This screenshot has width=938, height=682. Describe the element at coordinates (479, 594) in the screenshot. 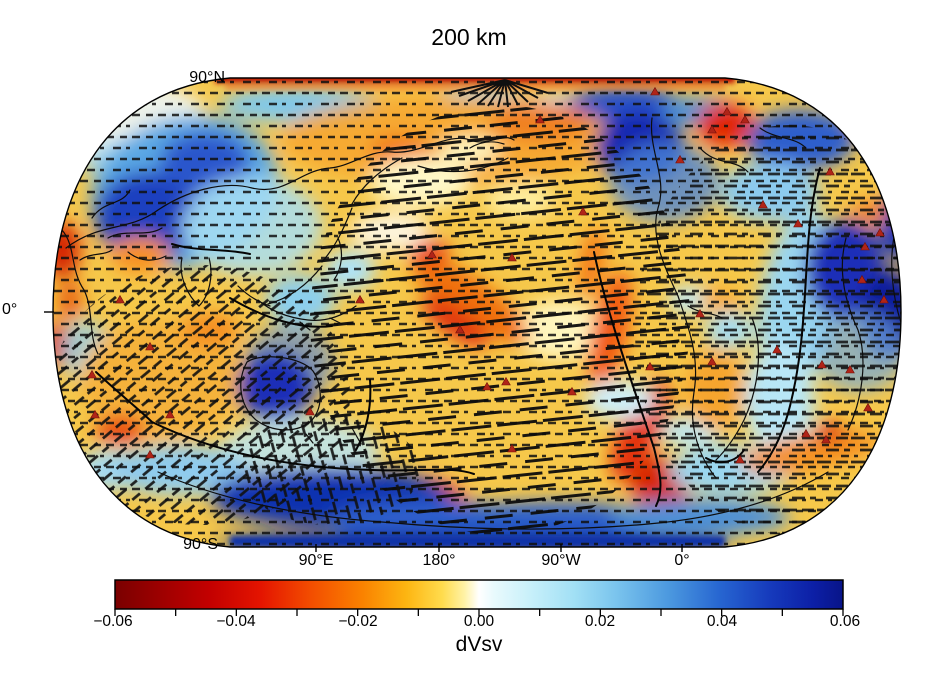

I see `colorbar-gradient` at that location.